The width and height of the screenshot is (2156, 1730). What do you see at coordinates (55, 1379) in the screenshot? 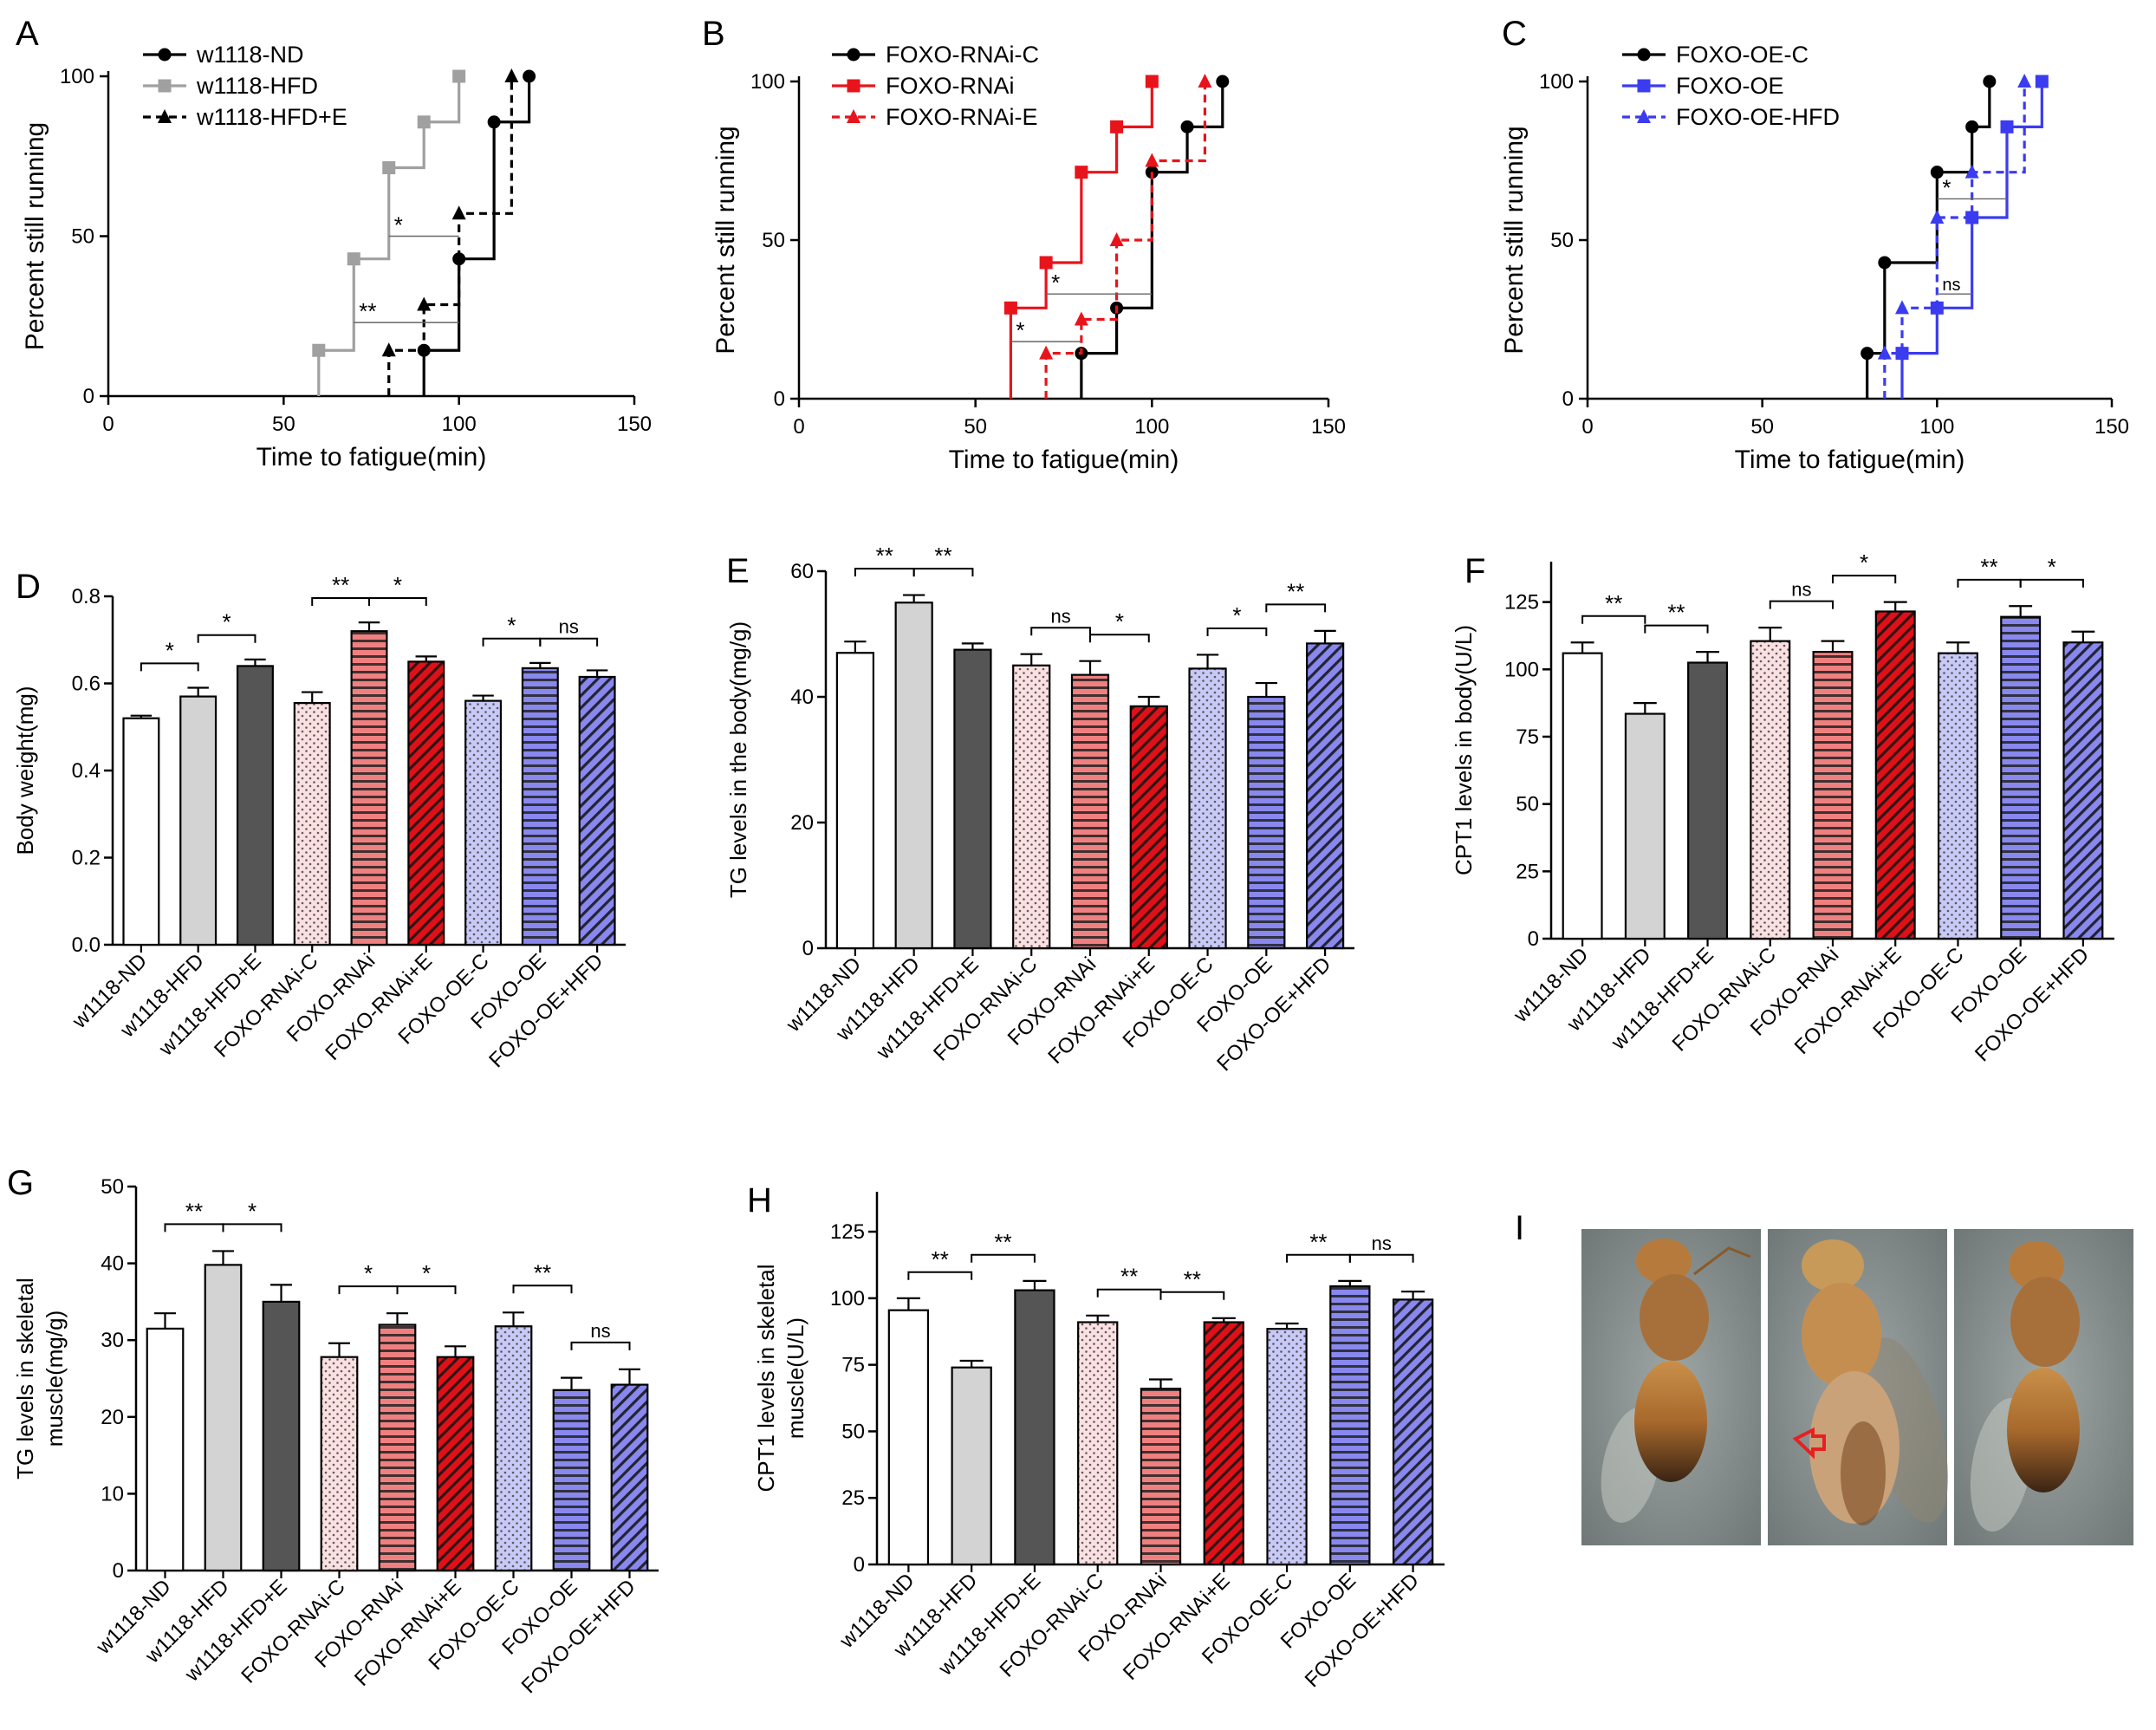
I see `y-axis-title: muscle(mg/g)` at bounding box center [55, 1379].